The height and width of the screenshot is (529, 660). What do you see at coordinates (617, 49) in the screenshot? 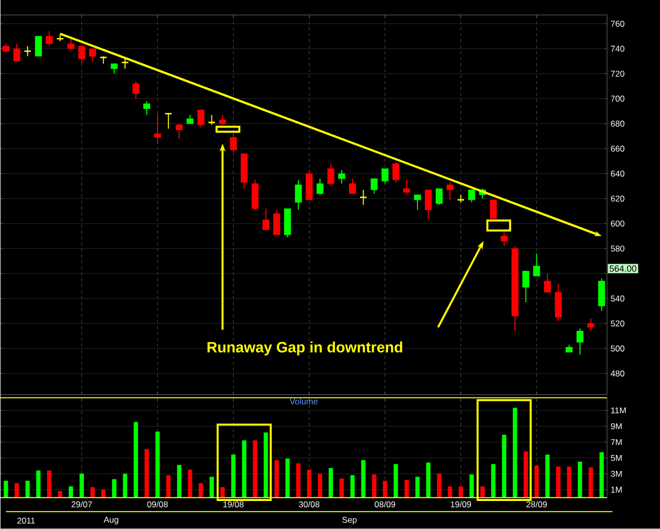
I see `y-tick-label: 740` at bounding box center [617, 49].